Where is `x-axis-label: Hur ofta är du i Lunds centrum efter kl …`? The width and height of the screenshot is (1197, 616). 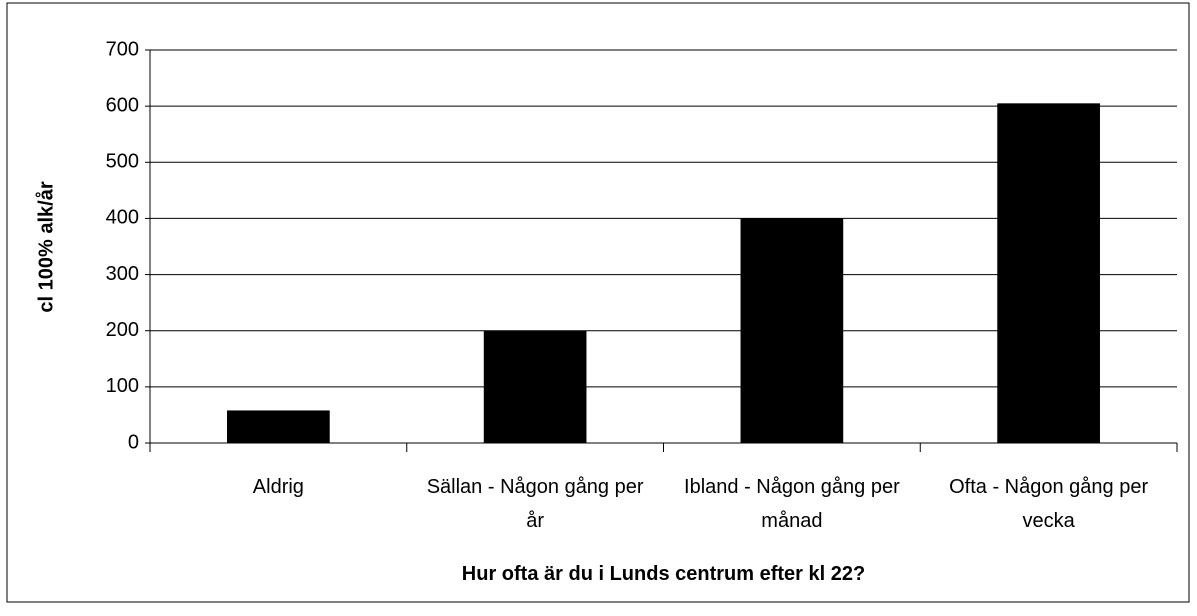
x-axis-label: Hur ofta är du i Lunds centrum efter kl … is located at coordinates (663, 574).